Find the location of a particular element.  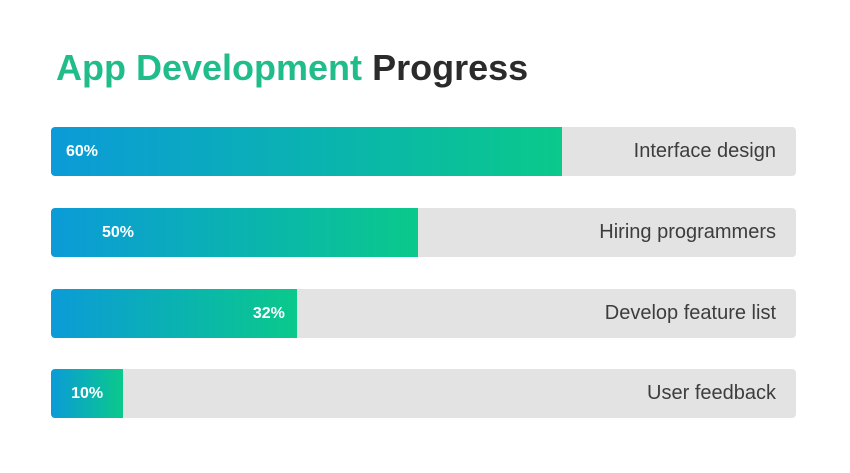

progress-value-label: 10% is located at coordinates (87, 393).